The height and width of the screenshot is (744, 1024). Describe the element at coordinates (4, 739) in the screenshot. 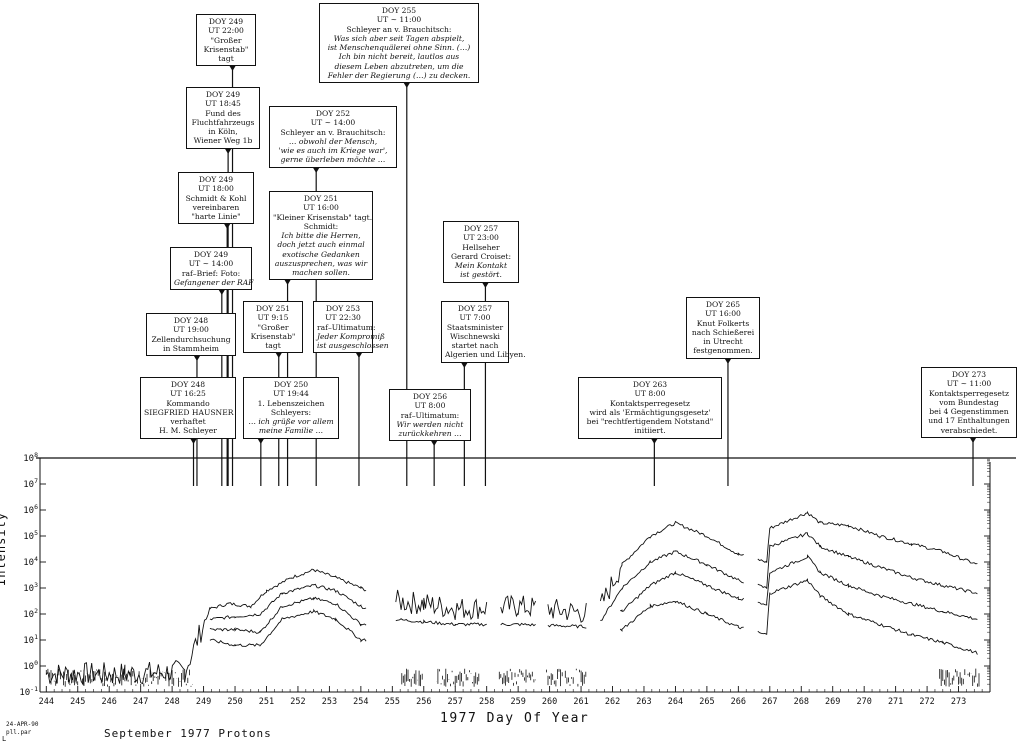

I see `footer-corner-mark: L` at that location.